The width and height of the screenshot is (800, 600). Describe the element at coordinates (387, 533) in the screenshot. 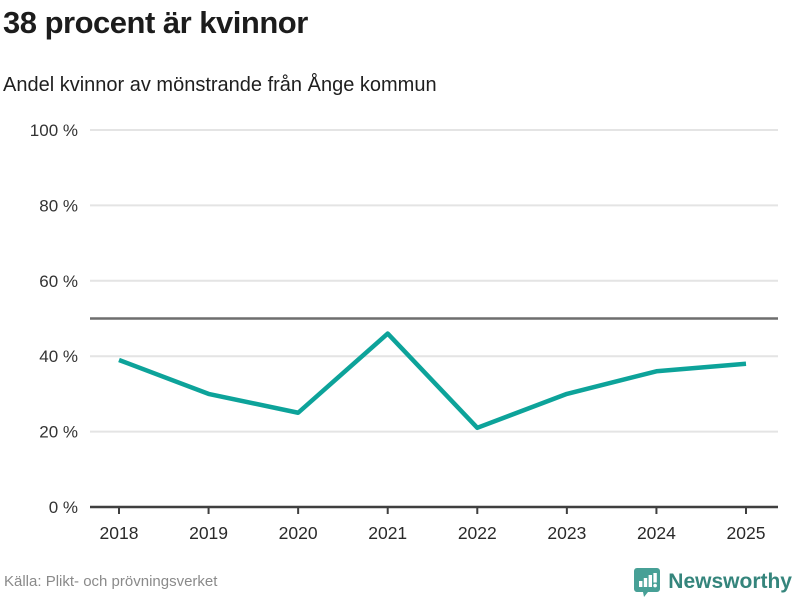

I see `x-tick-label: 2021` at that location.